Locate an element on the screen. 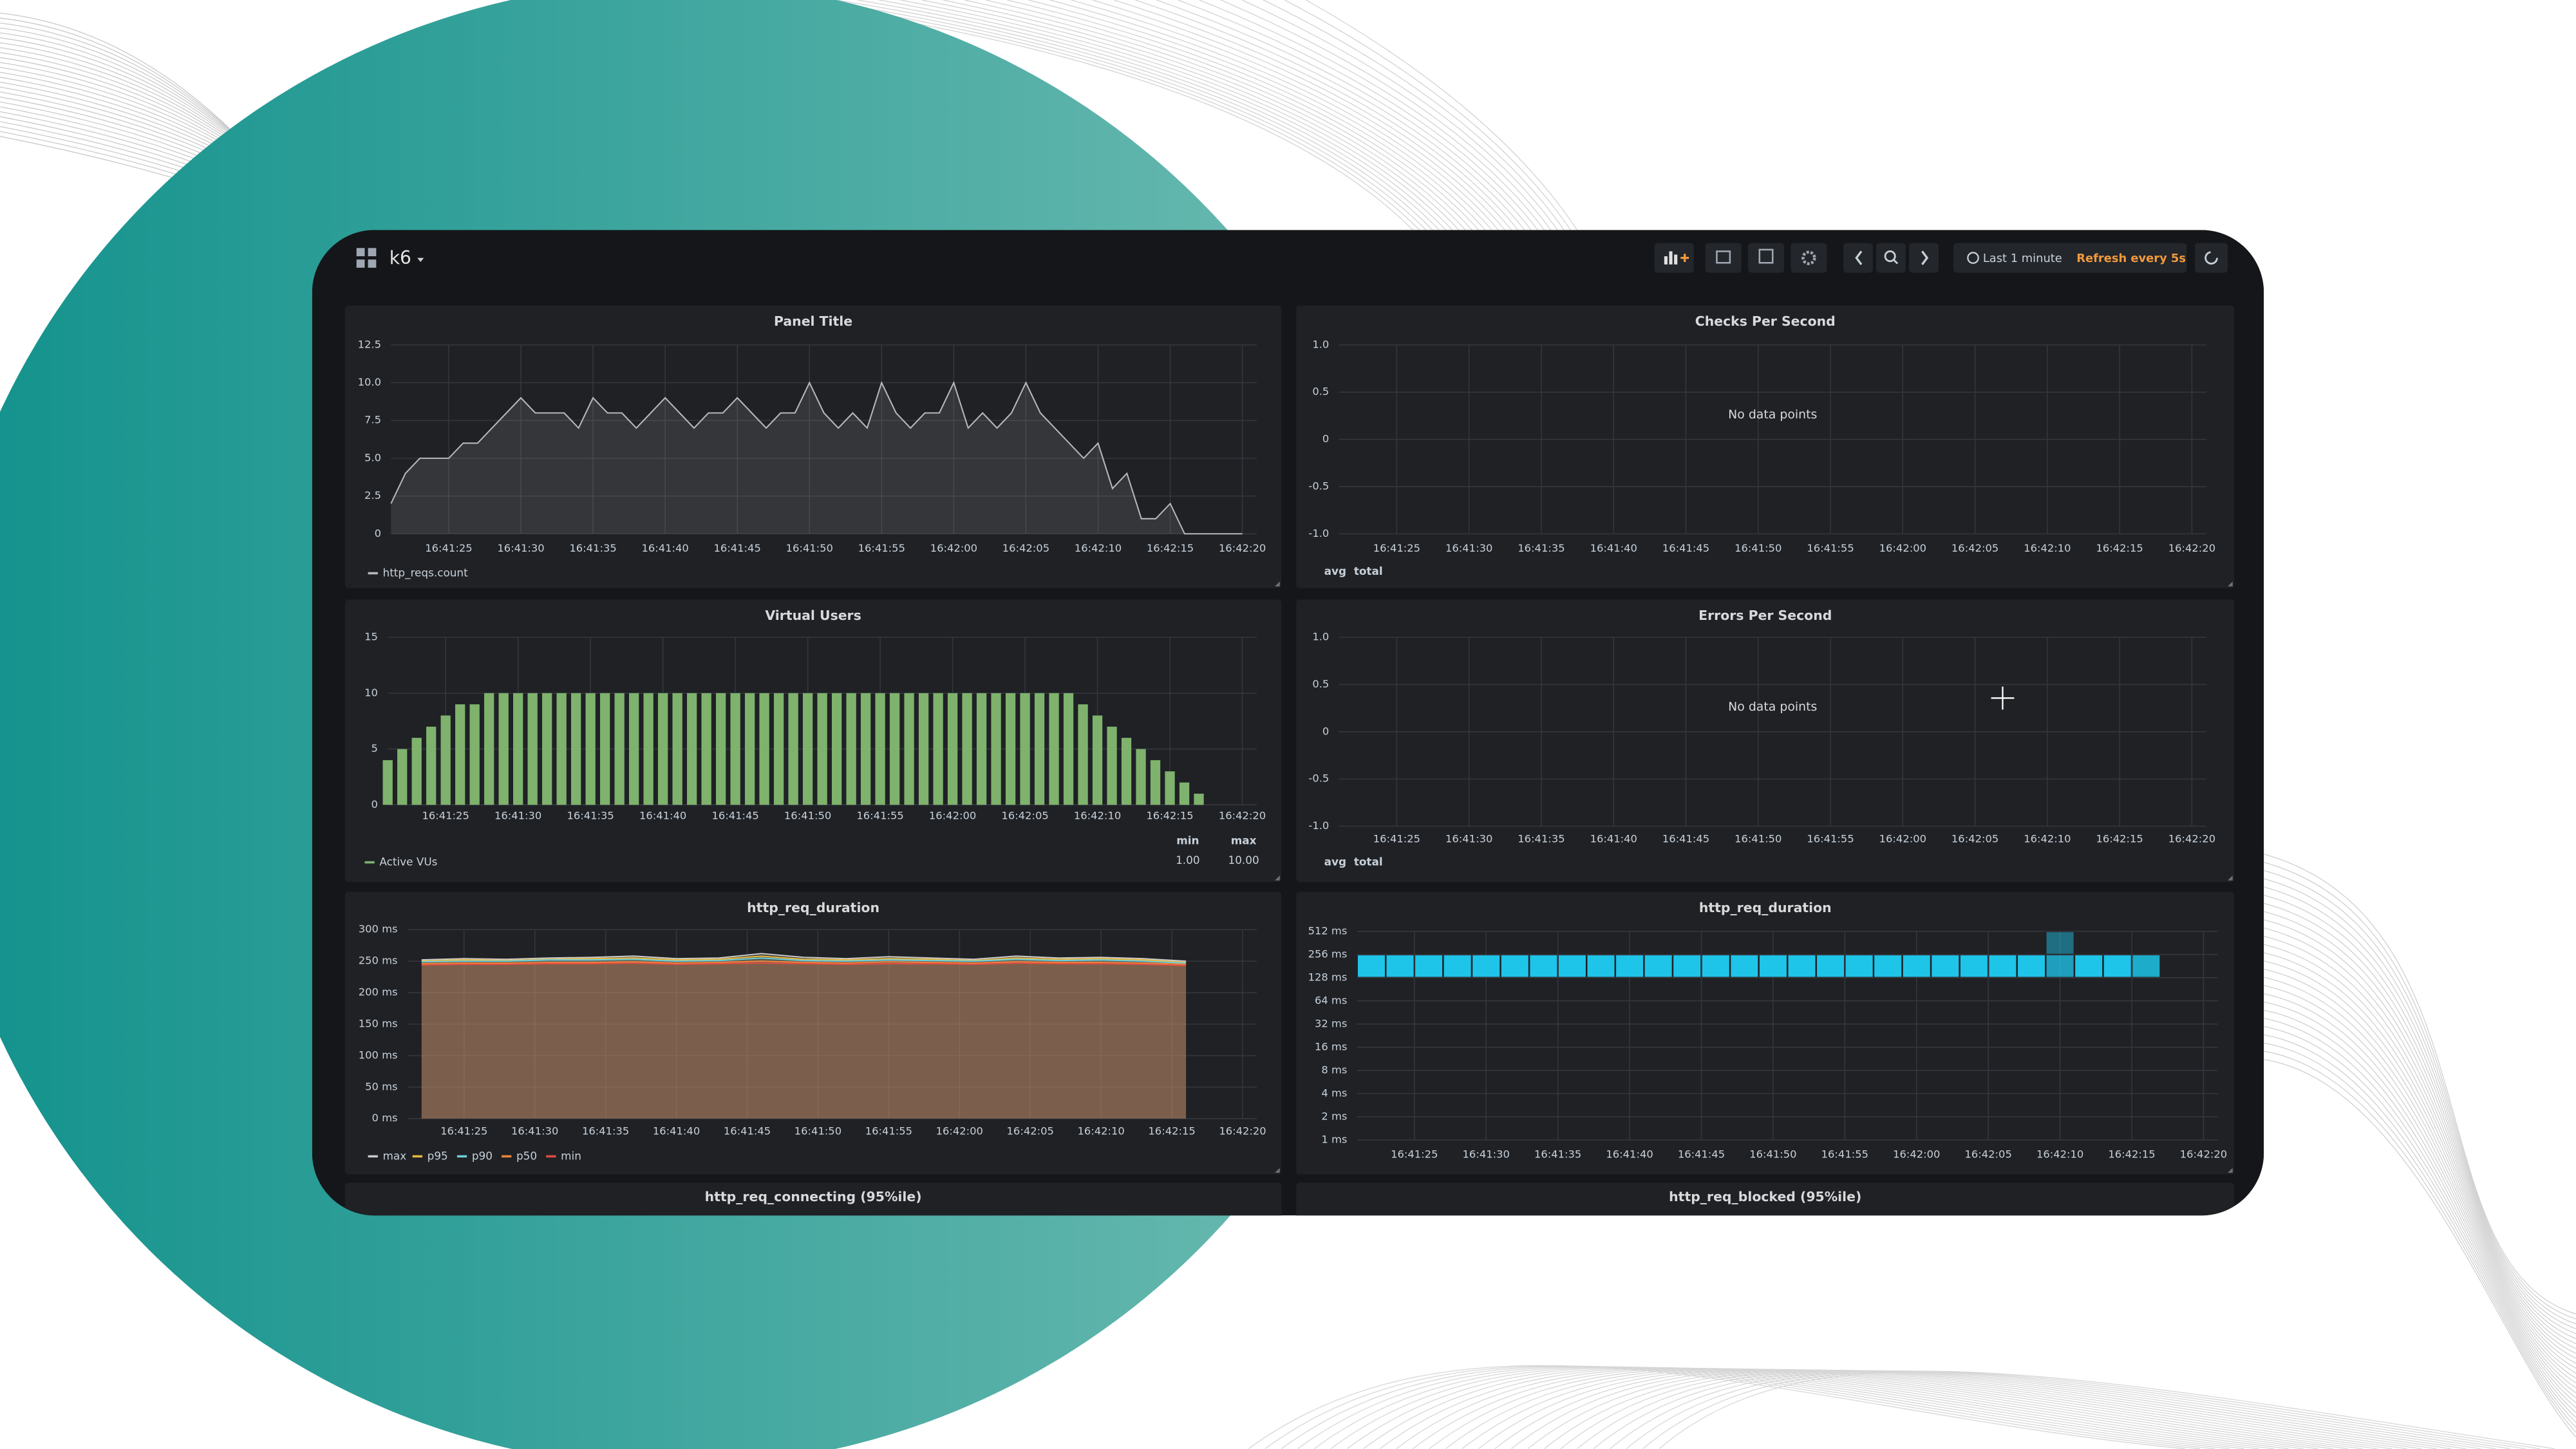 The width and height of the screenshot is (2576, 1449). y-tick-label: 250 ms is located at coordinates (378, 961).